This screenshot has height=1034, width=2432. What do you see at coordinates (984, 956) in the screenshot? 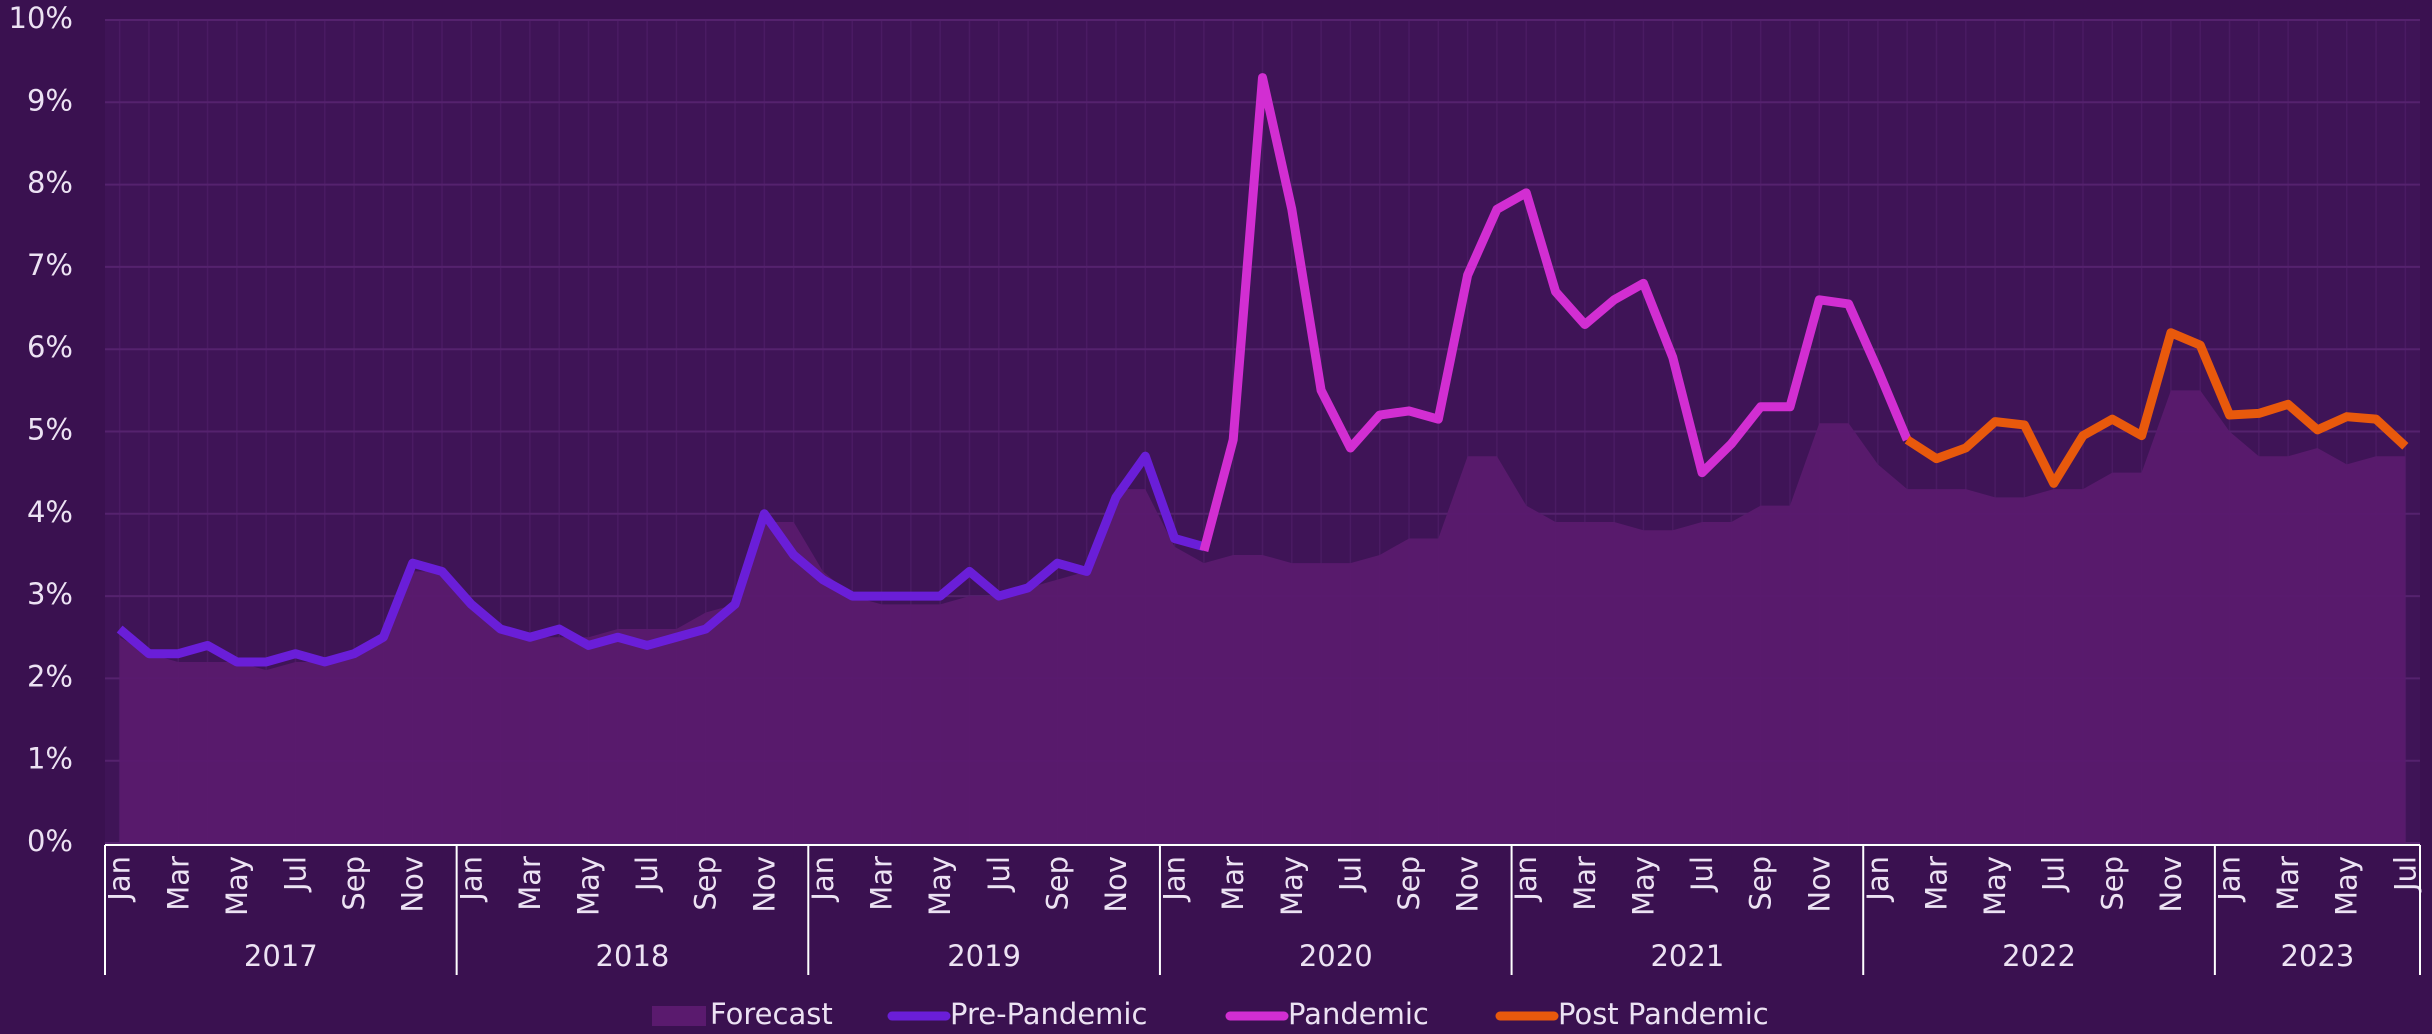
I see `year-label: 2019` at bounding box center [984, 956].